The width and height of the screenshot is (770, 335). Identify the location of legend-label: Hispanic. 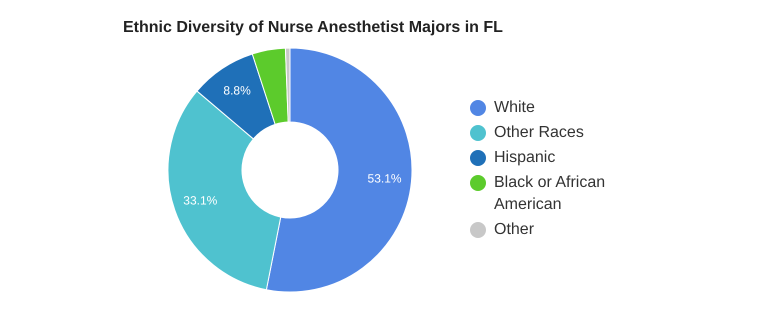
(525, 157).